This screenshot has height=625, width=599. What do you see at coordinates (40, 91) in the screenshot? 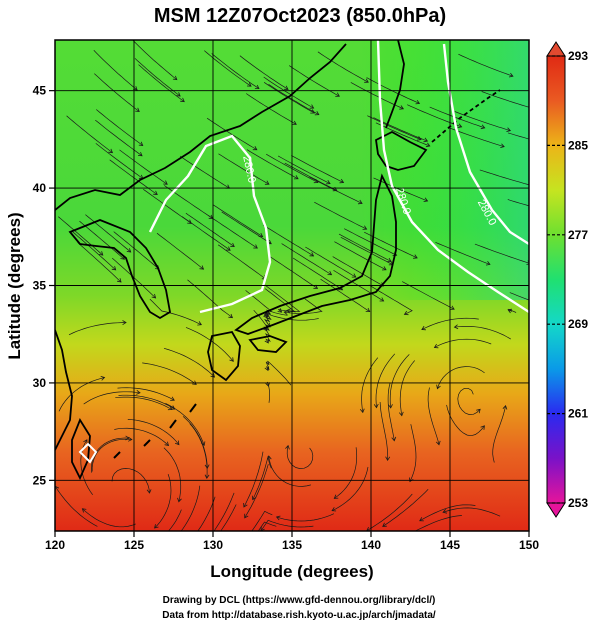
I see `y-tick-label: 45` at bounding box center [40, 91].